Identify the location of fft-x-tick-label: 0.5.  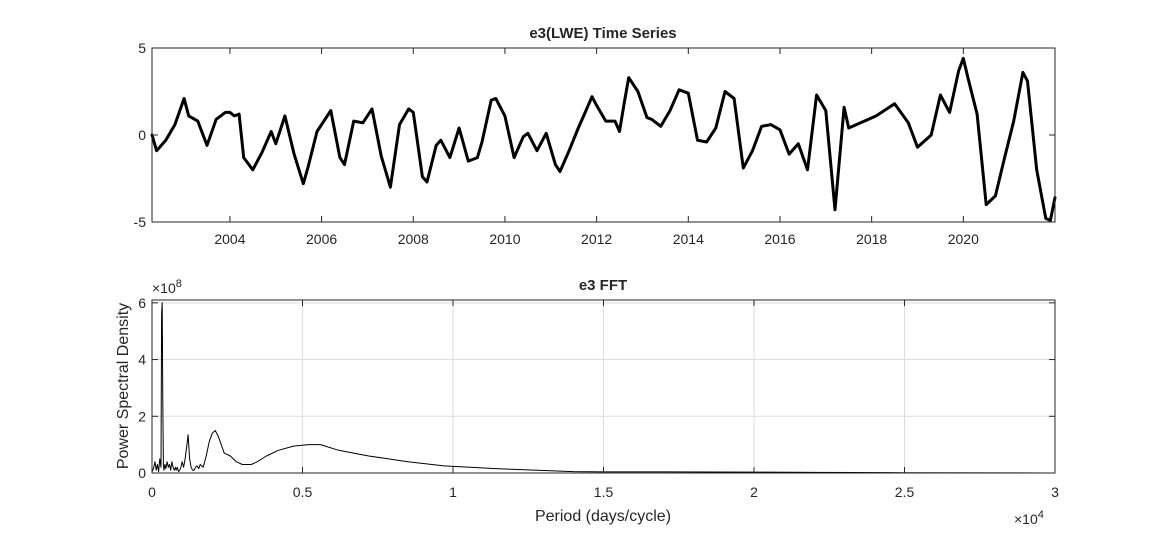
(303, 492).